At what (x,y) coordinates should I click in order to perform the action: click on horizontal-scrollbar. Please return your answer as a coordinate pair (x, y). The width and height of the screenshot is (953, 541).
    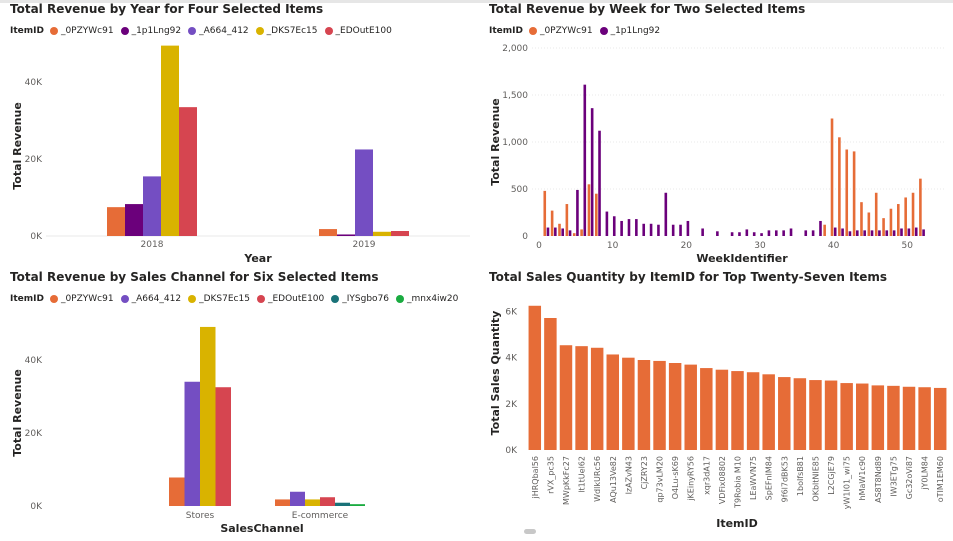
    Looking at the image, I should click on (530, 531).